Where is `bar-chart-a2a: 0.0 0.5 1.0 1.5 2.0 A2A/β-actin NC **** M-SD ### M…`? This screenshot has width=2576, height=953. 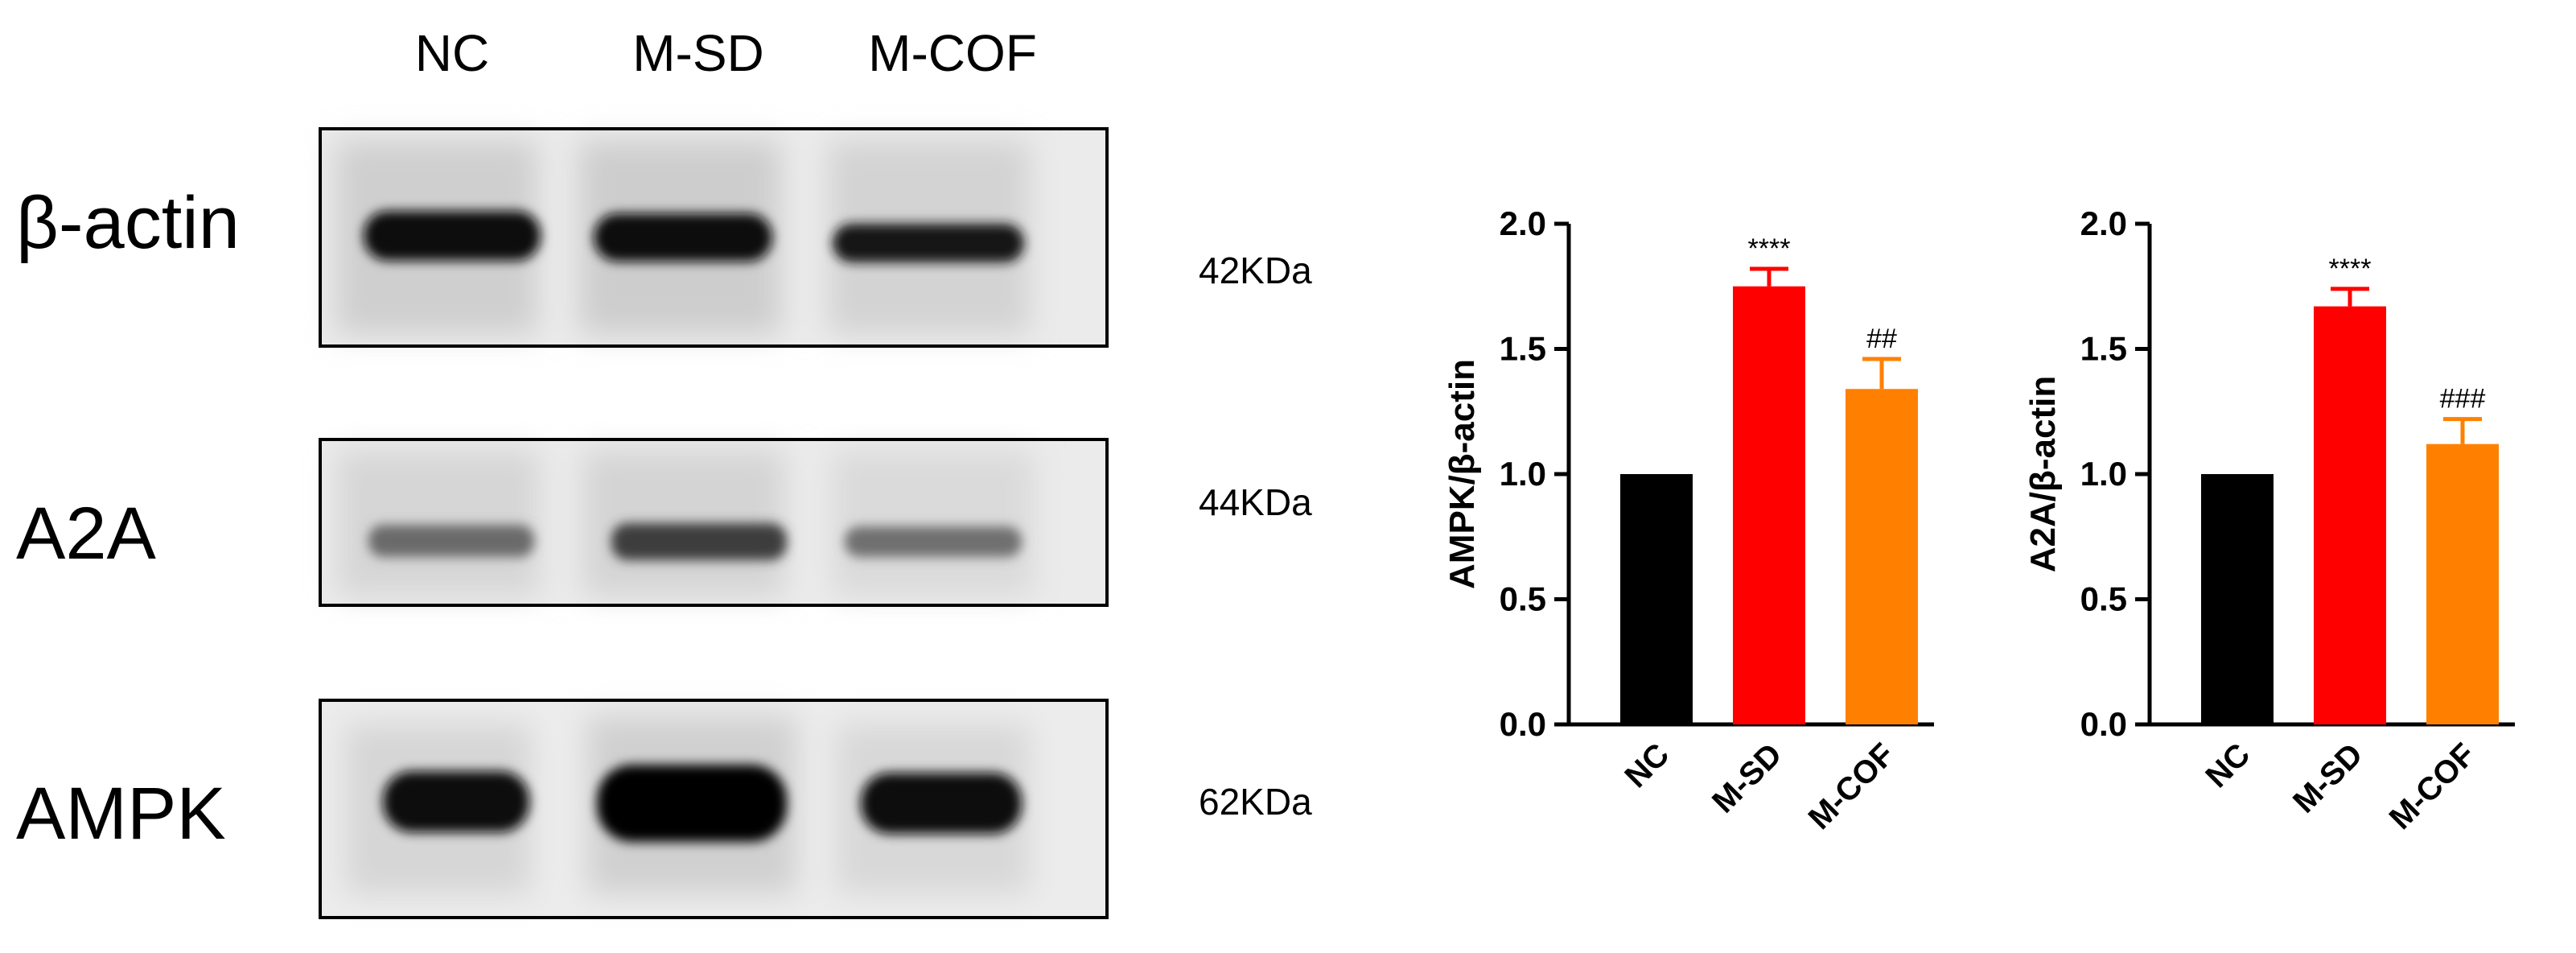 bar-chart-a2a: 0.0 0.5 1.0 1.5 2.0 A2A/β-actin NC **** M-SD ### M… is located at coordinates (2269, 520).